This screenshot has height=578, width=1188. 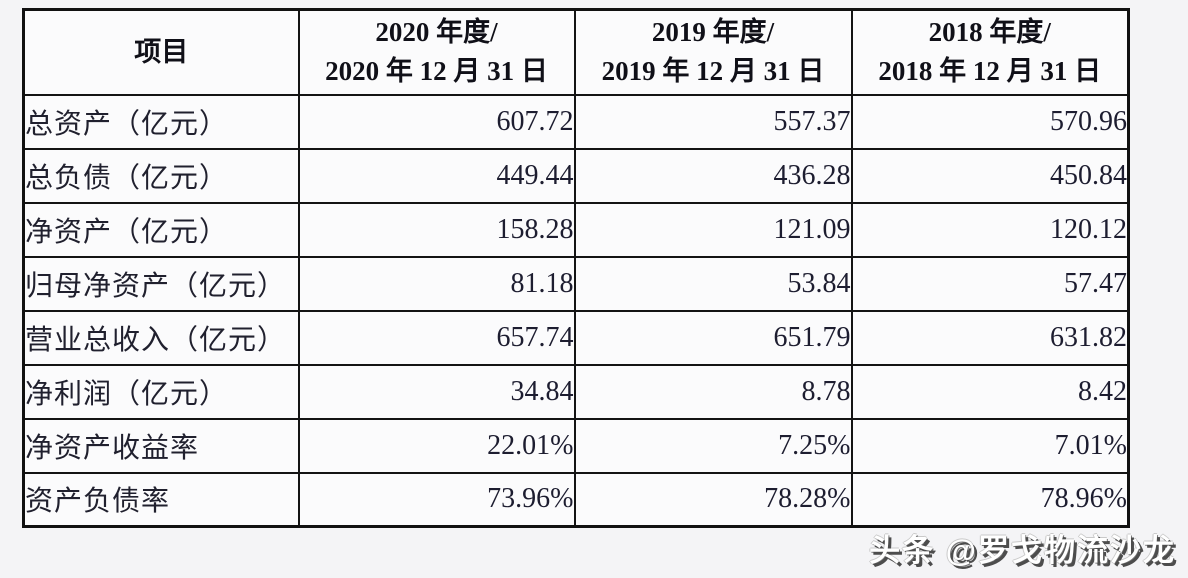 What do you see at coordinates (990, 283) in the screenshot?
I see `row-value: 57.47` at bounding box center [990, 283].